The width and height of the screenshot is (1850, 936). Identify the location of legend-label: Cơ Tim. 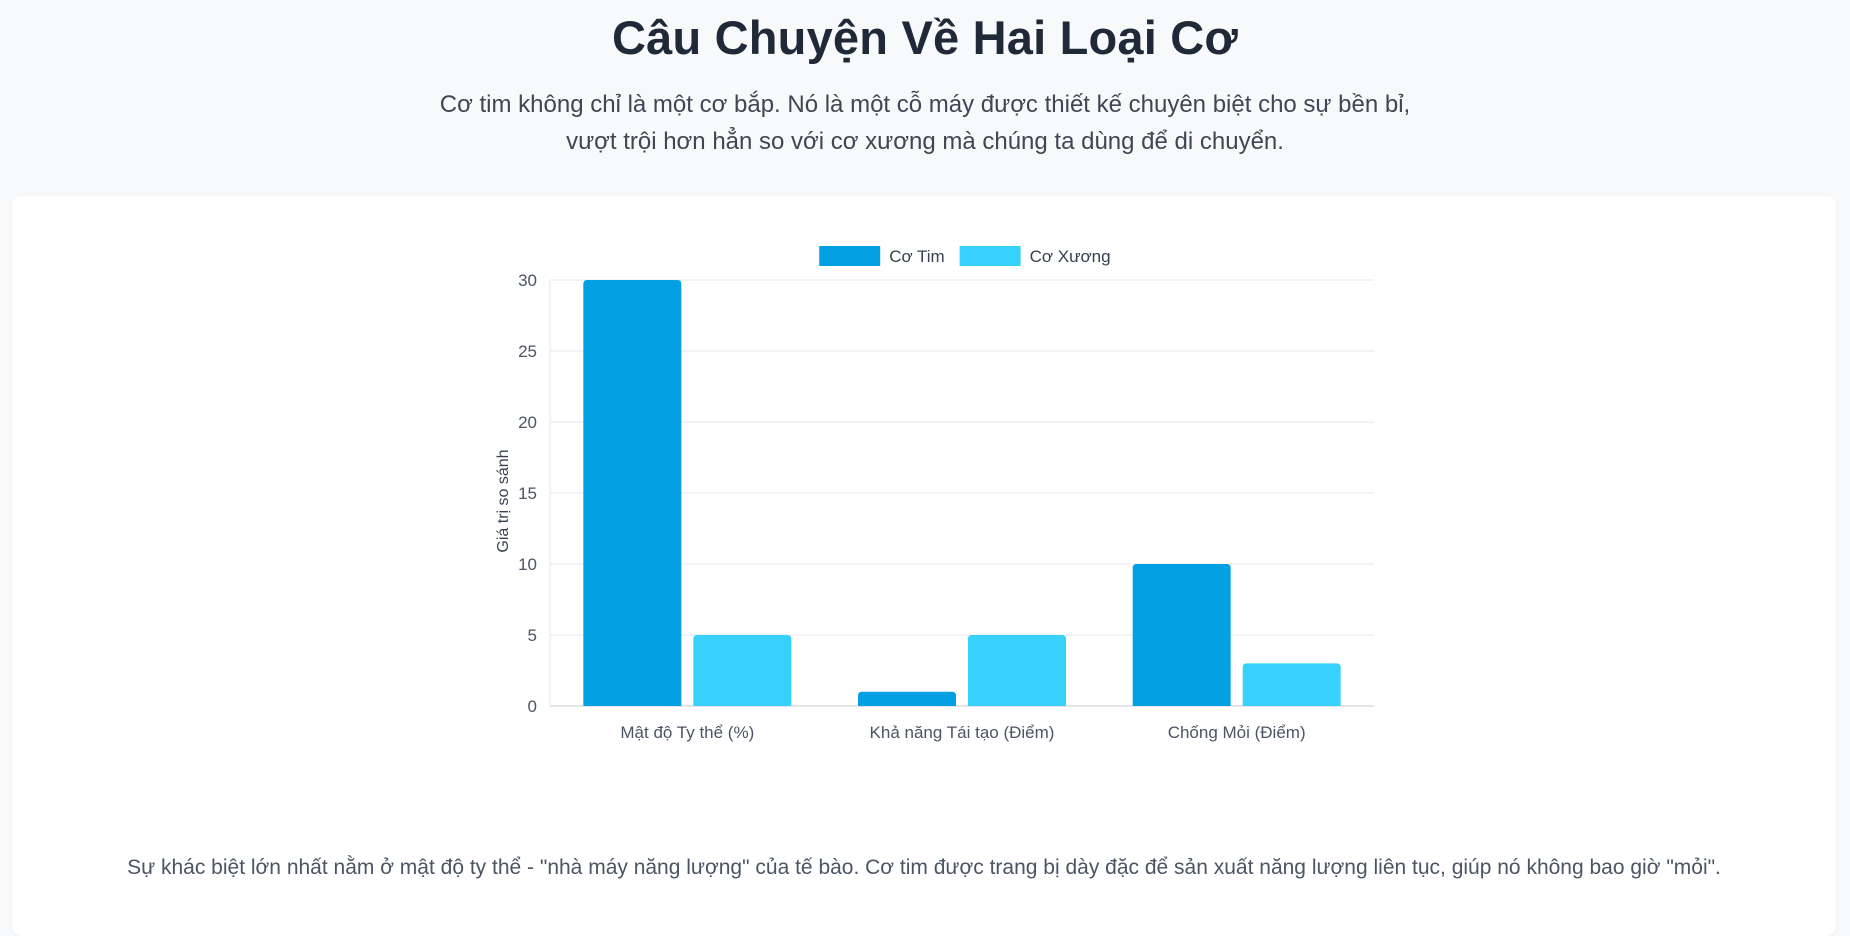
(917, 256).